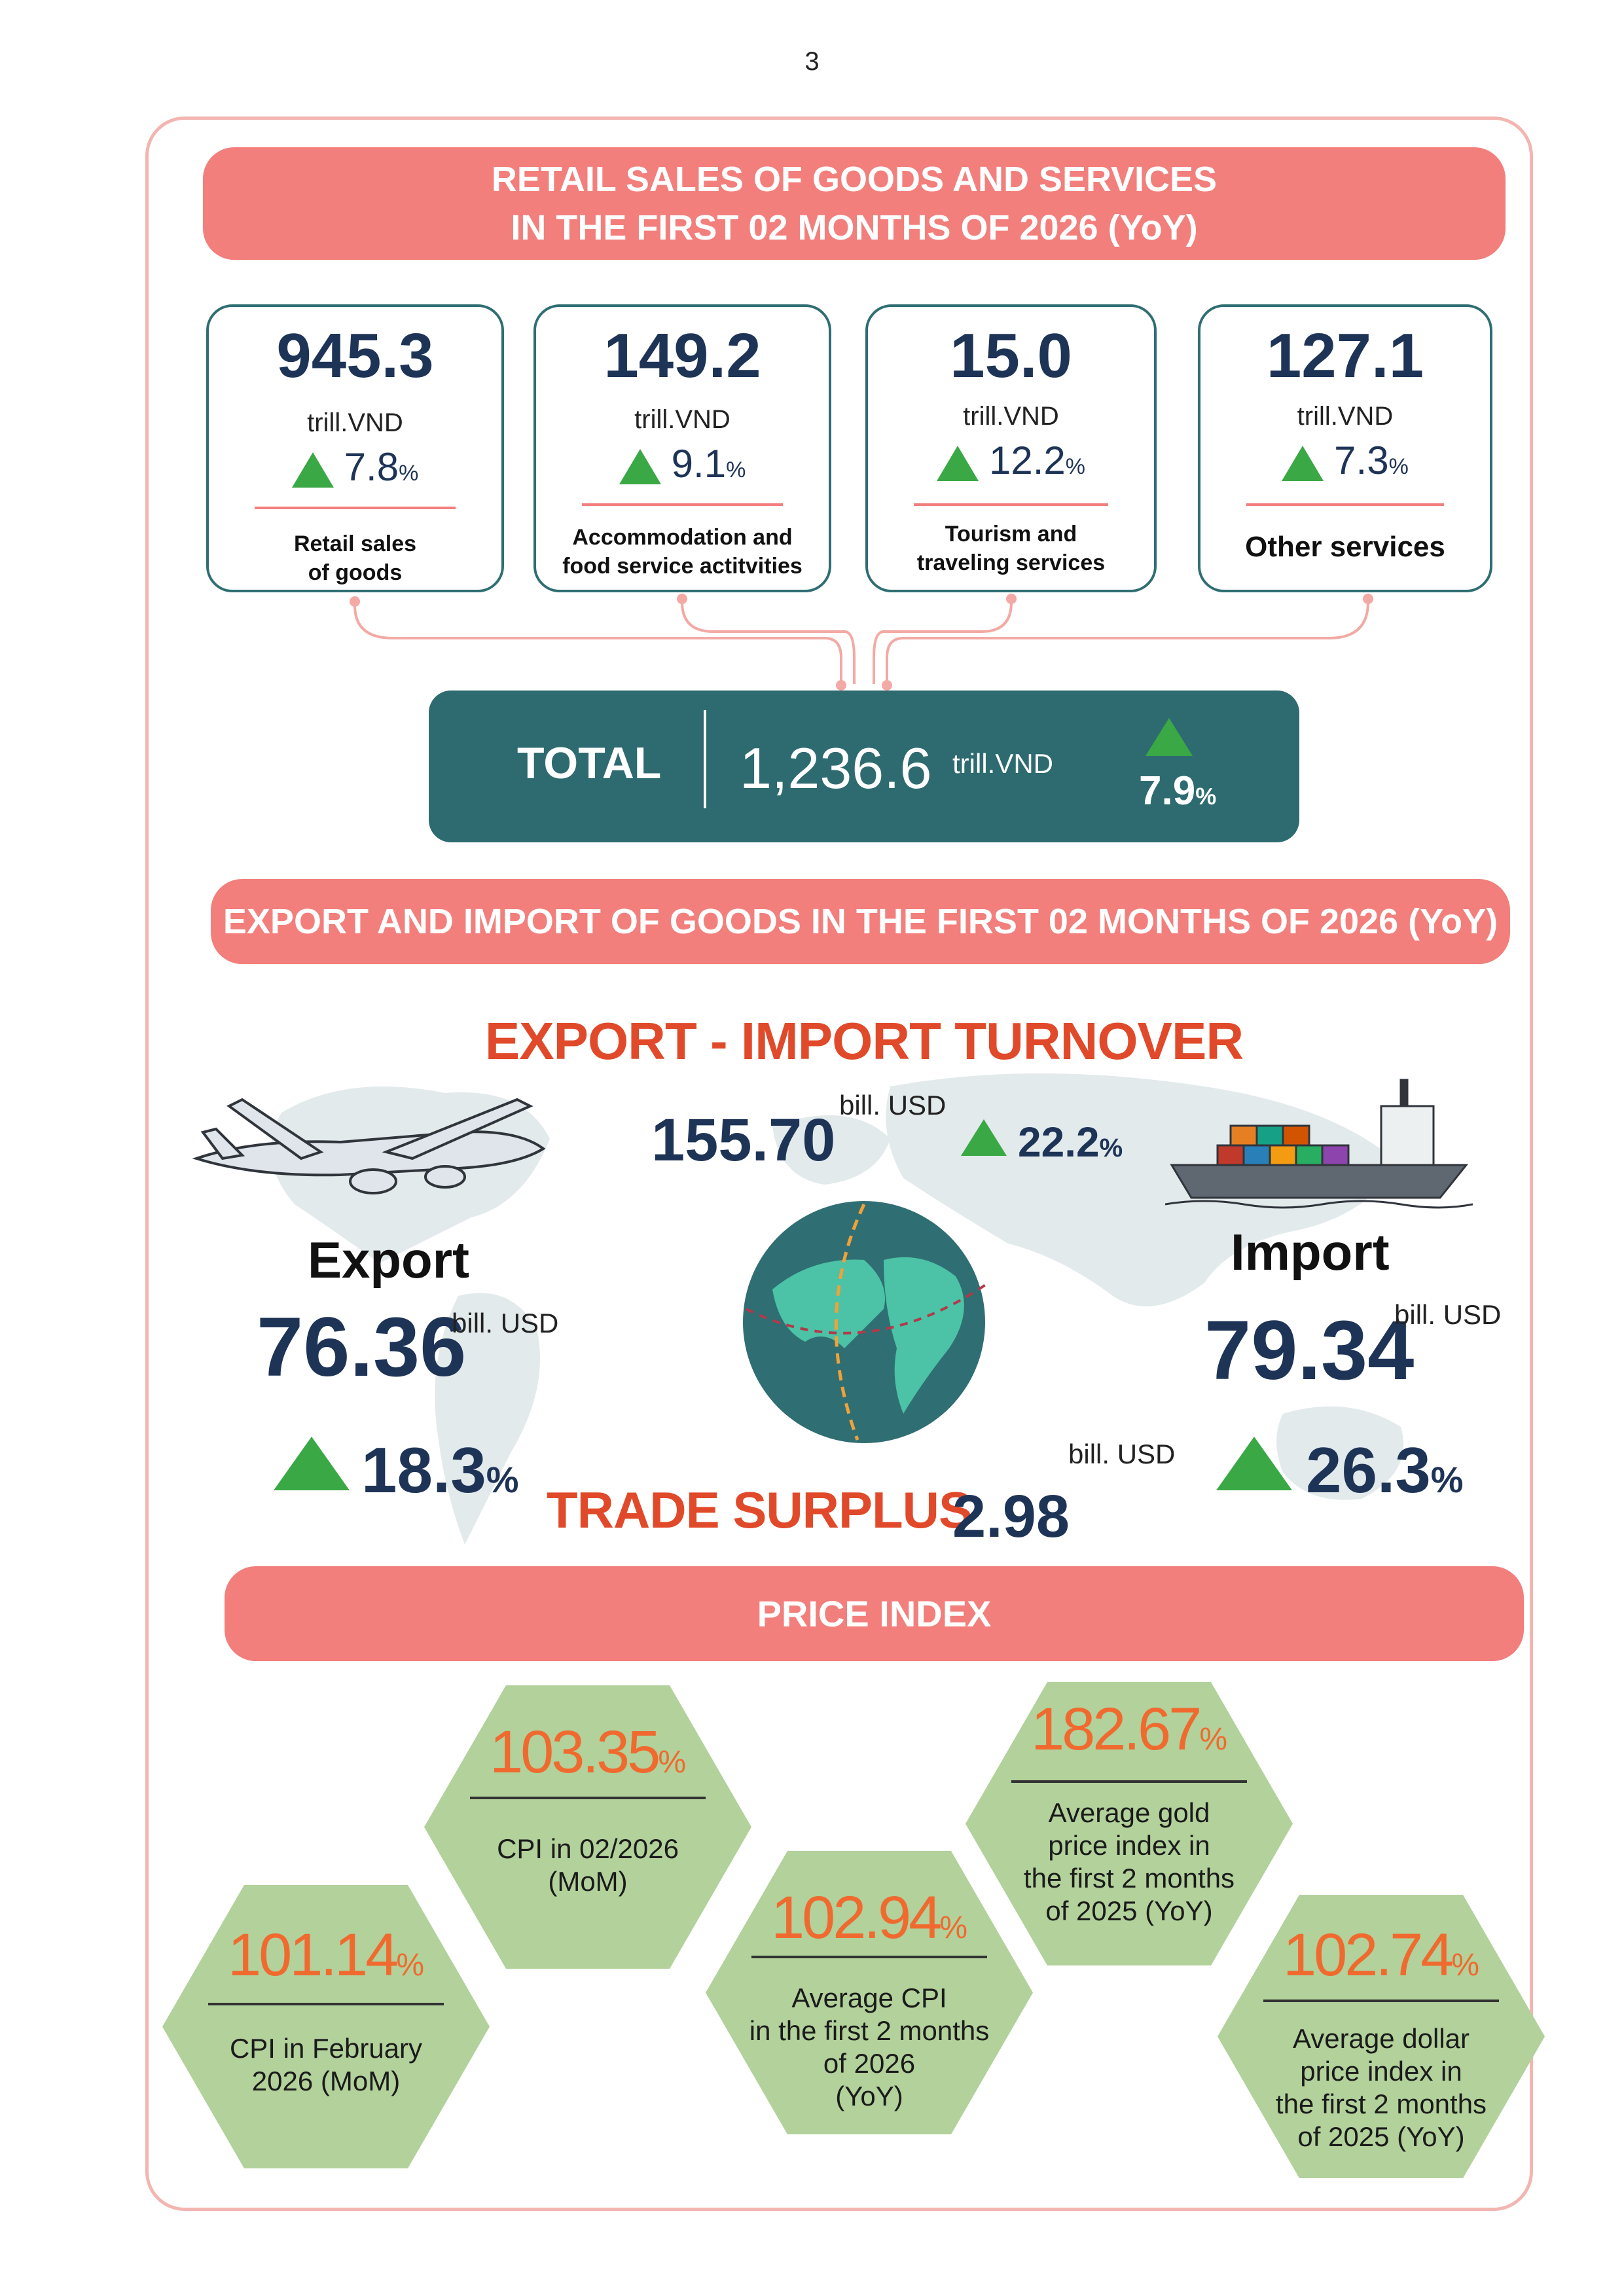 The height and width of the screenshot is (2296, 1624). I want to click on hex-label-line: of 2026, so click(869, 2063).